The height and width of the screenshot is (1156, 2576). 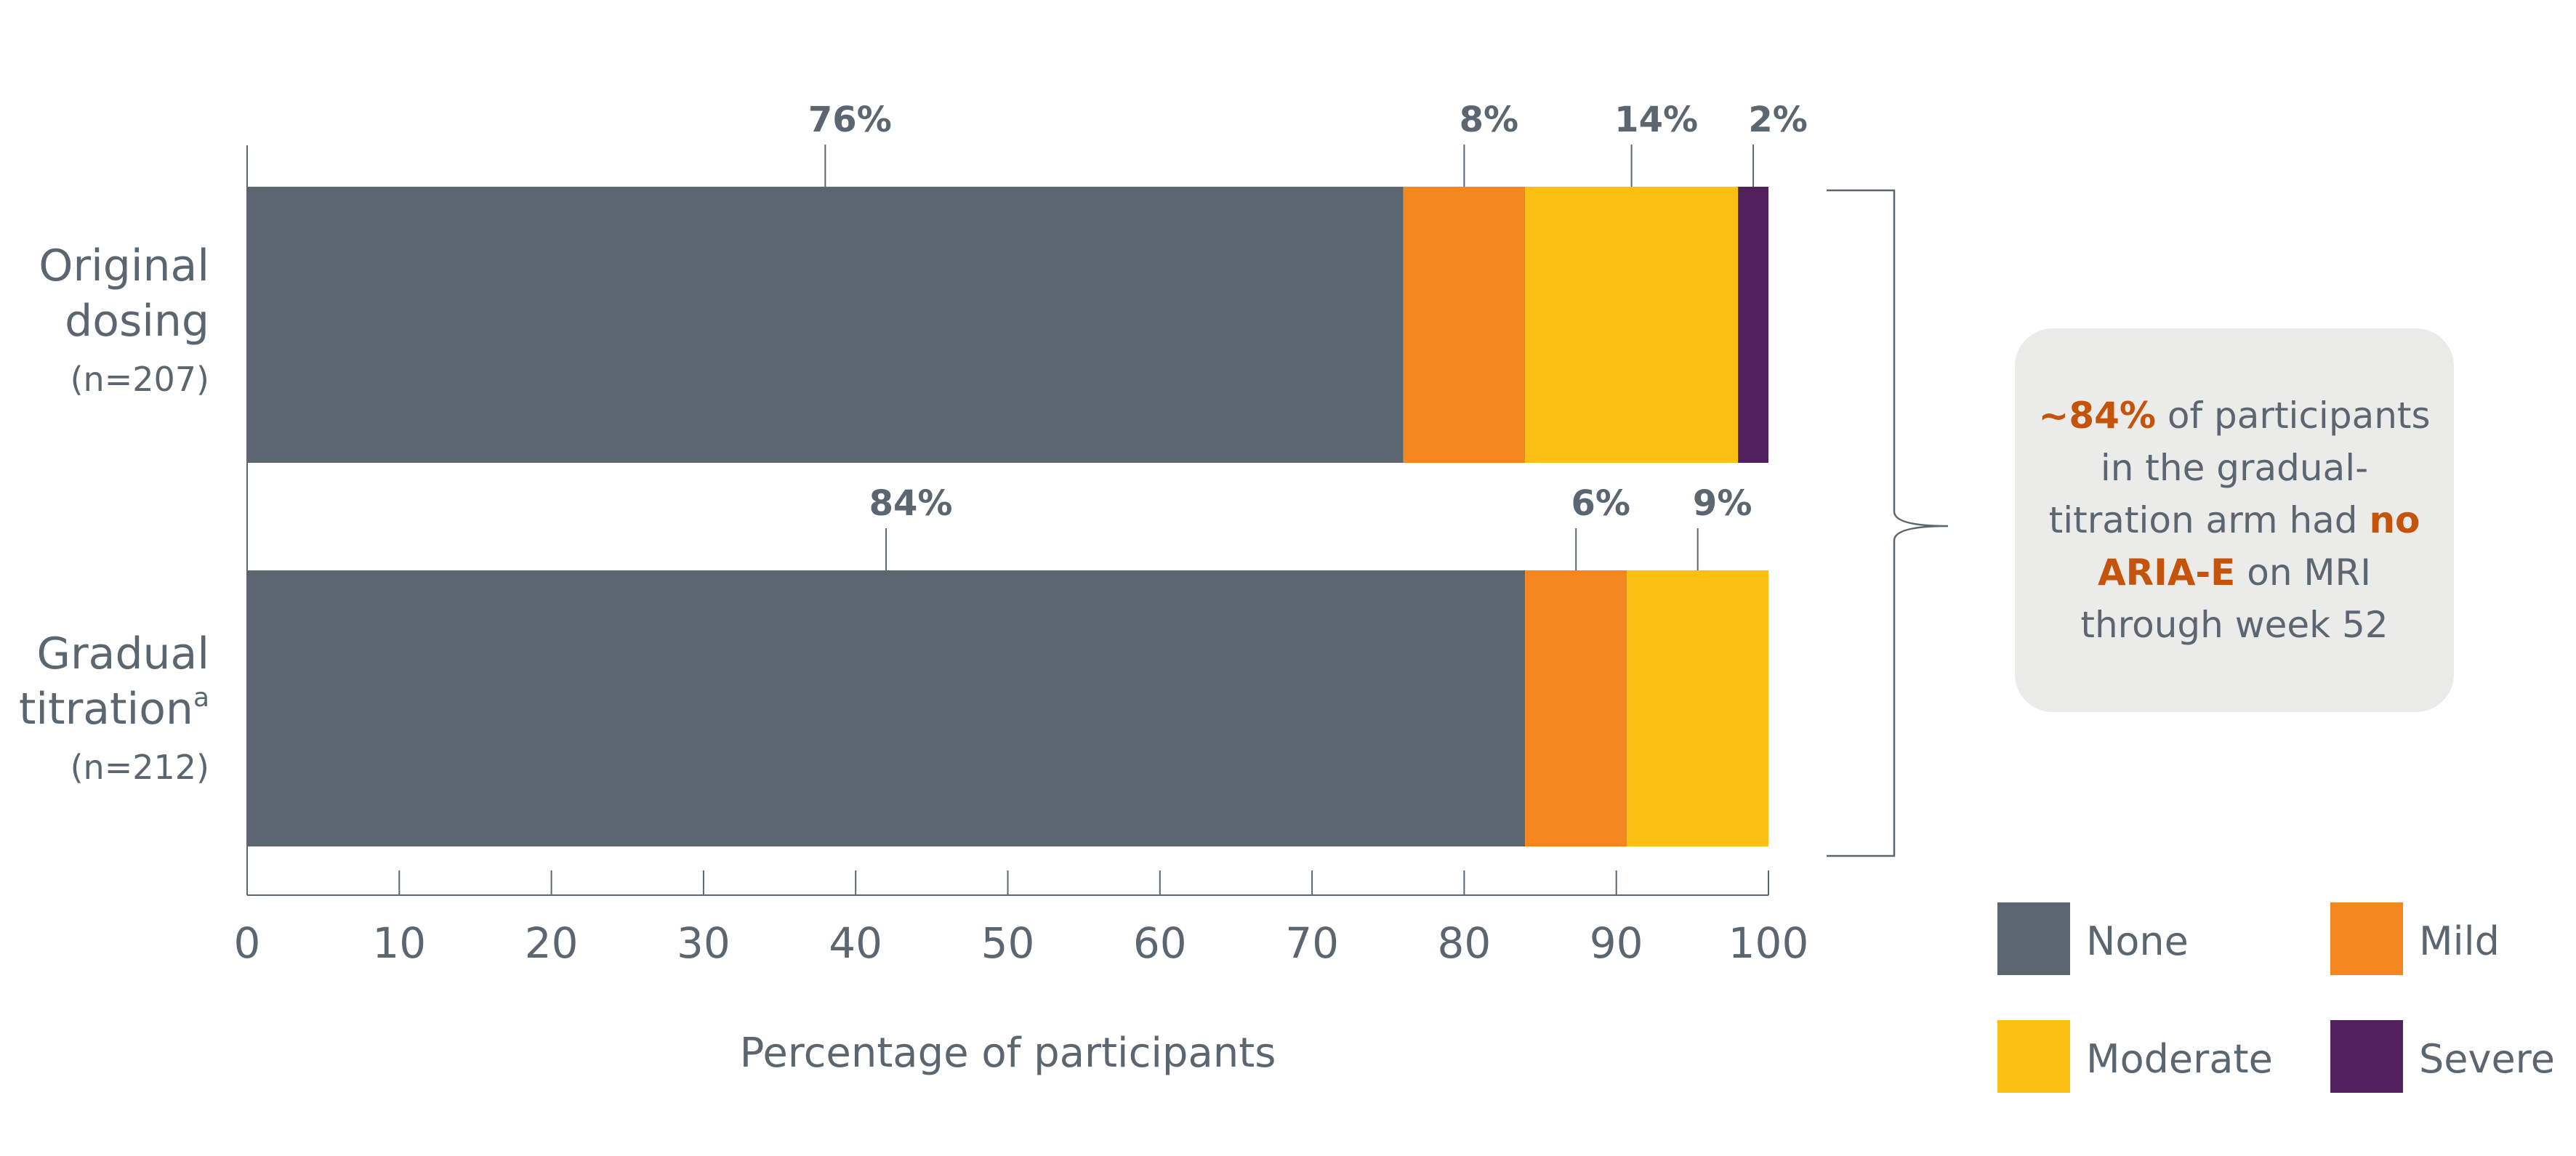 What do you see at coordinates (2033, 1056) in the screenshot?
I see `legend-swatch-moderate` at bounding box center [2033, 1056].